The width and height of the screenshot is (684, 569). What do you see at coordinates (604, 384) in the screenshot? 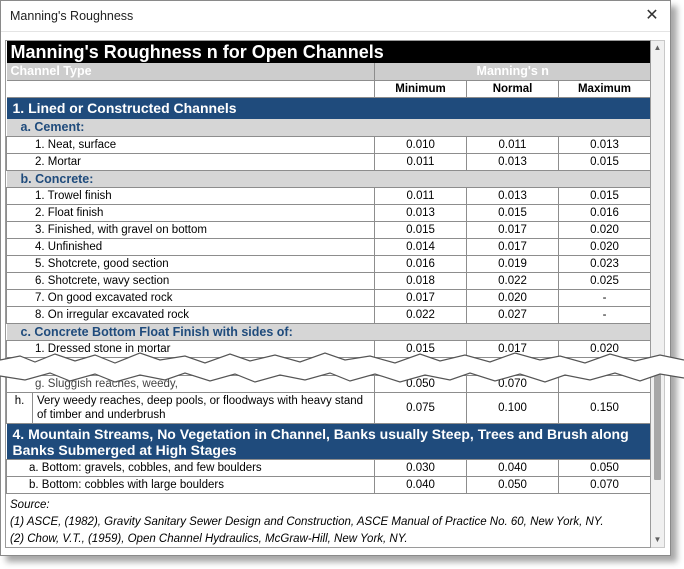
I see `row-max` at bounding box center [604, 384].